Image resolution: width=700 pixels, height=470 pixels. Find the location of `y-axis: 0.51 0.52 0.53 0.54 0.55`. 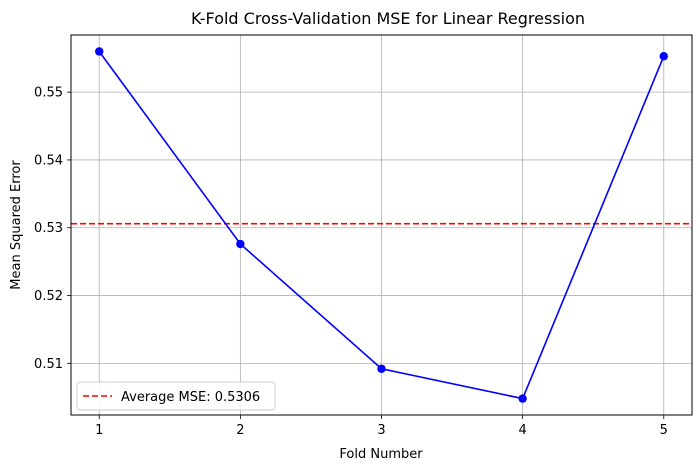

y-axis: 0.51 0.52 0.53 0.54 0.55 is located at coordinates (52, 229).